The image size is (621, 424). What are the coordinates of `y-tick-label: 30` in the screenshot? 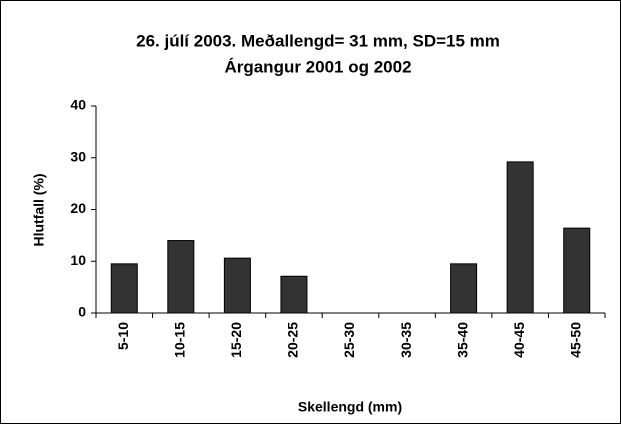 It's located at (78, 156).